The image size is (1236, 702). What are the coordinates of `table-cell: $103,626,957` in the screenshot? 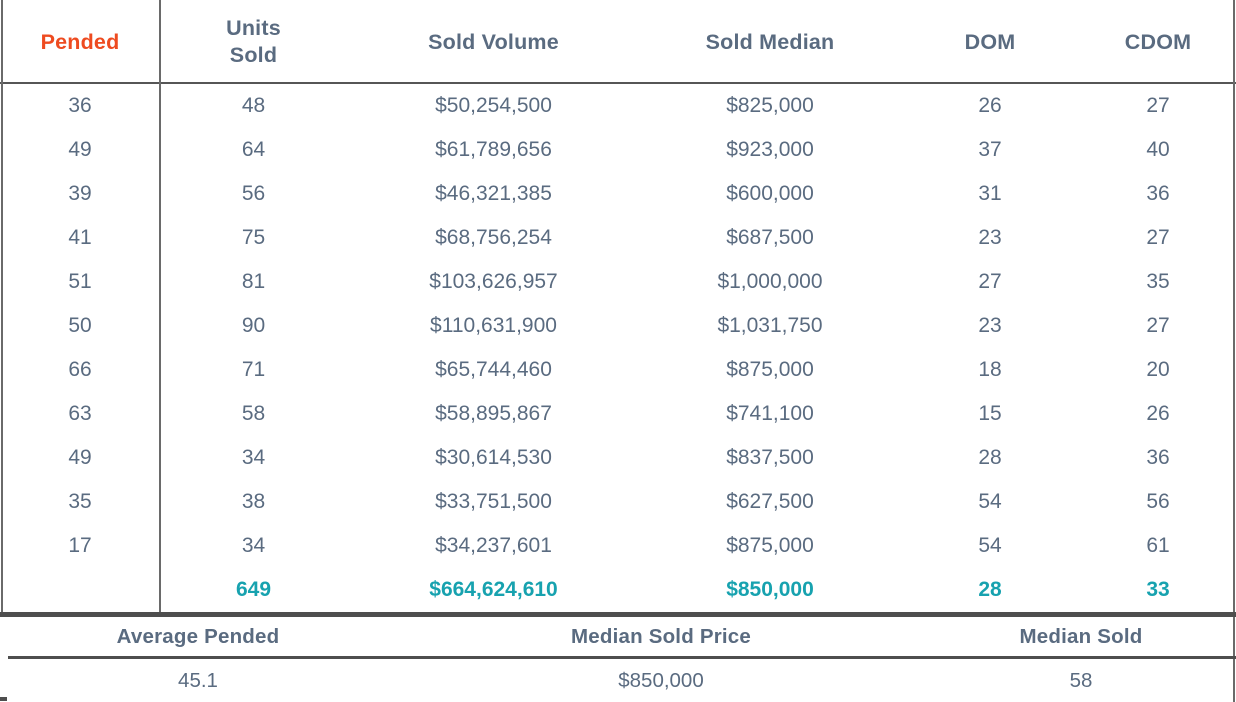 It's located at (493, 281).